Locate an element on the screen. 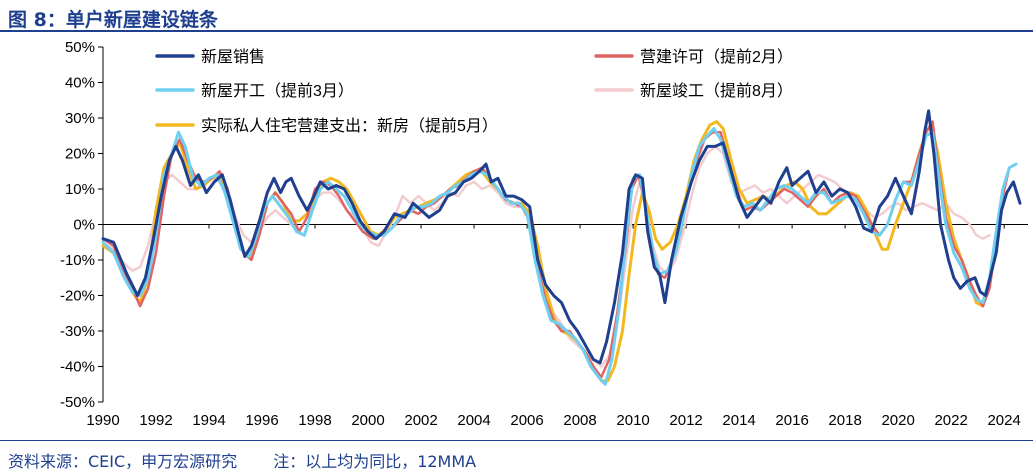 The width and height of the screenshot is (1033, 473). y-tick-label: 30% is located at coordinates (80, 118).